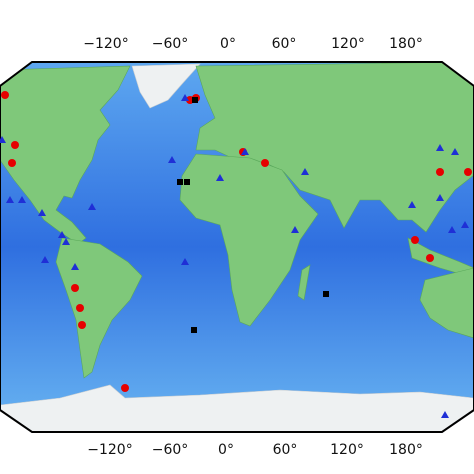  I want to click on madagascar, so click(304, 282).